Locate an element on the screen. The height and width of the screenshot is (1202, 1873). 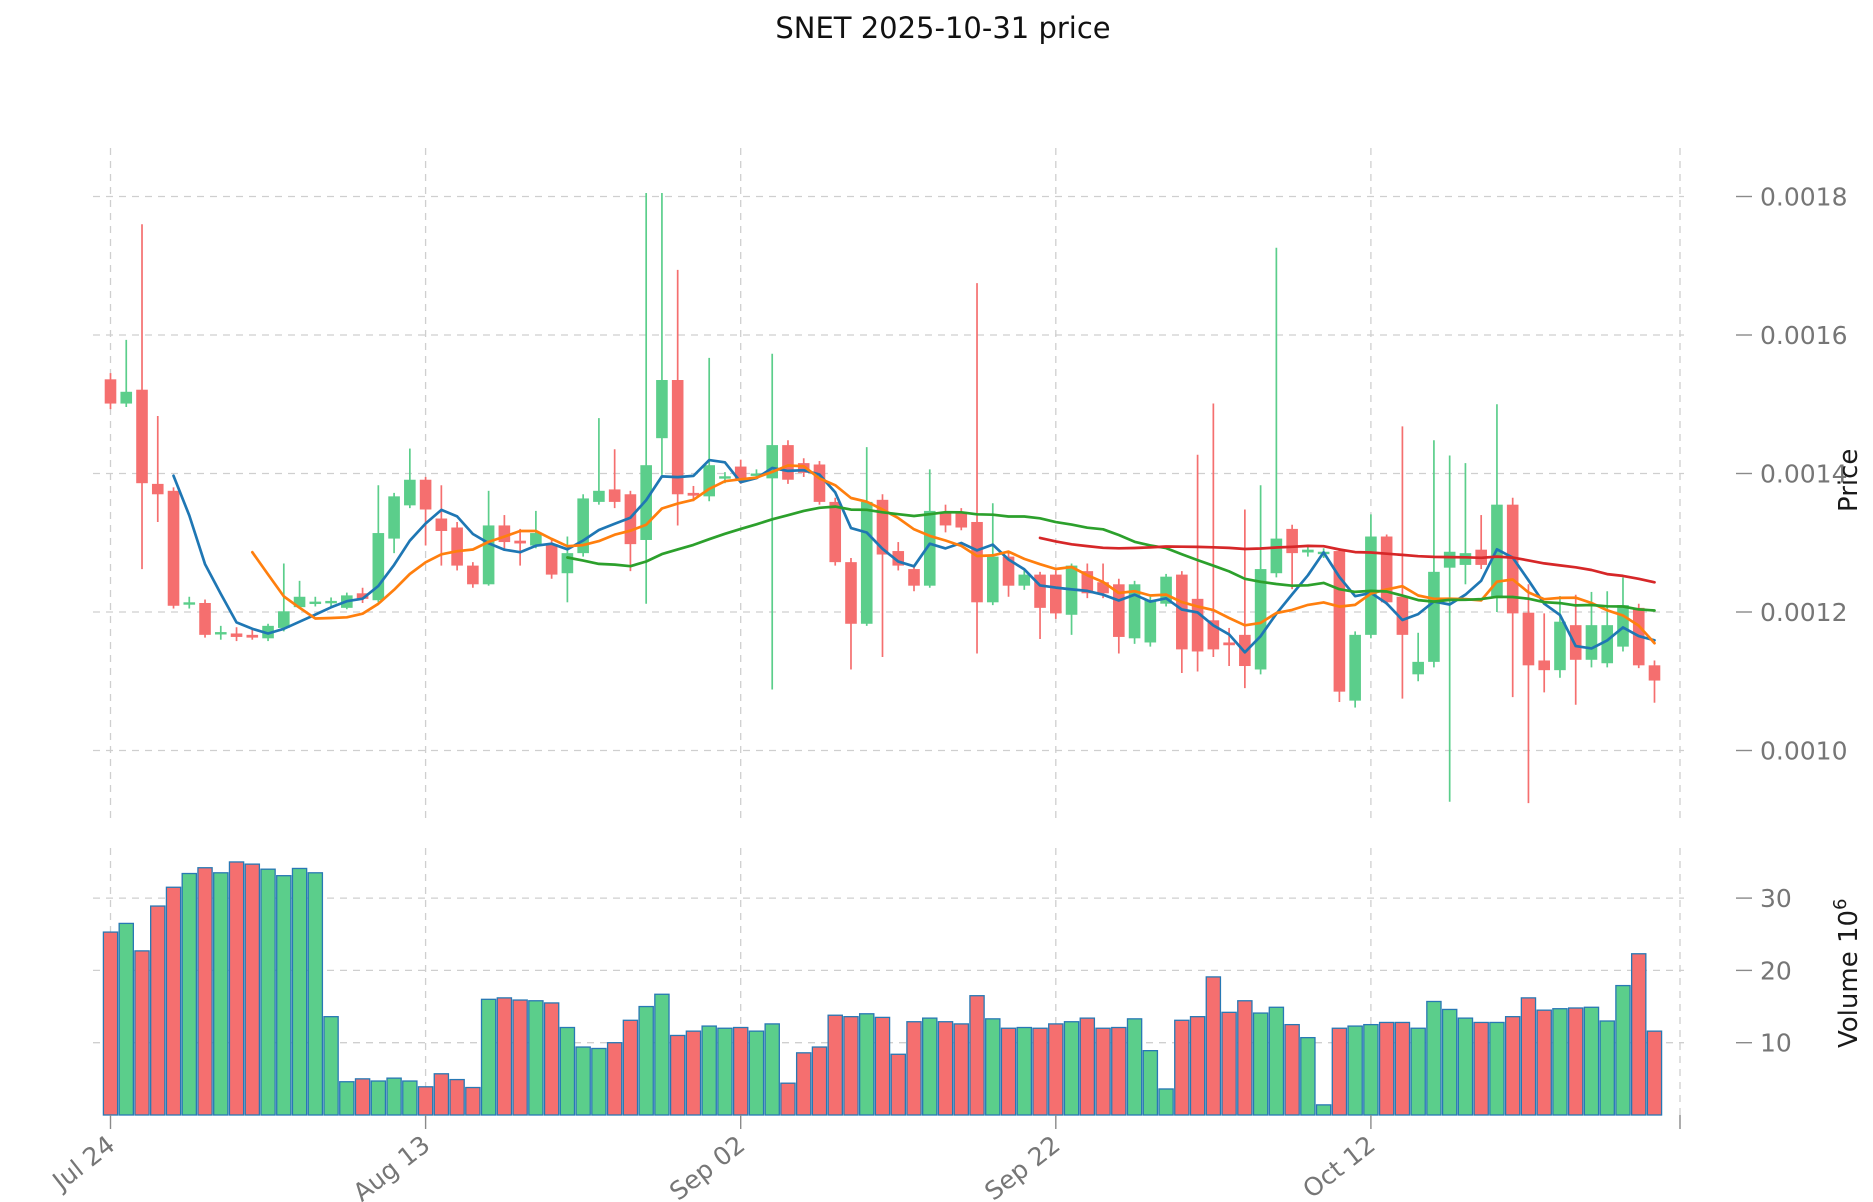
chart-title: SNET 2025-10-31 price is located at coordinates (942, 28).